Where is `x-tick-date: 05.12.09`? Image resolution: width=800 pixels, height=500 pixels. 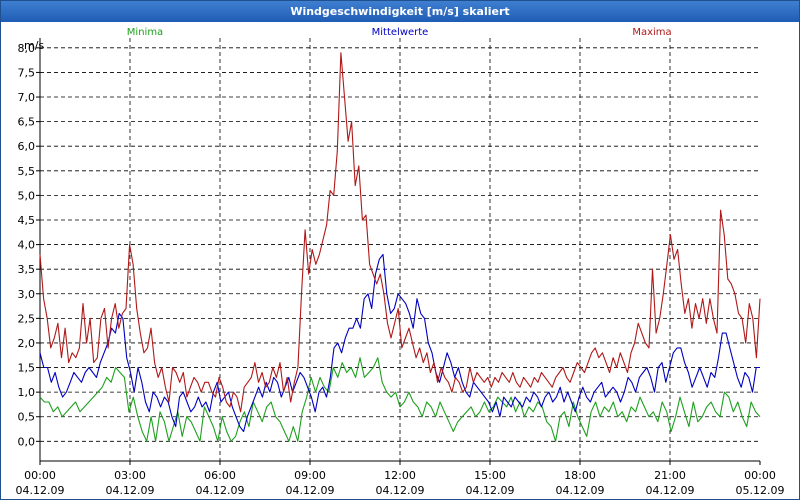
x-tick-date: 05.12.09 is located at coordinates (760, 490).